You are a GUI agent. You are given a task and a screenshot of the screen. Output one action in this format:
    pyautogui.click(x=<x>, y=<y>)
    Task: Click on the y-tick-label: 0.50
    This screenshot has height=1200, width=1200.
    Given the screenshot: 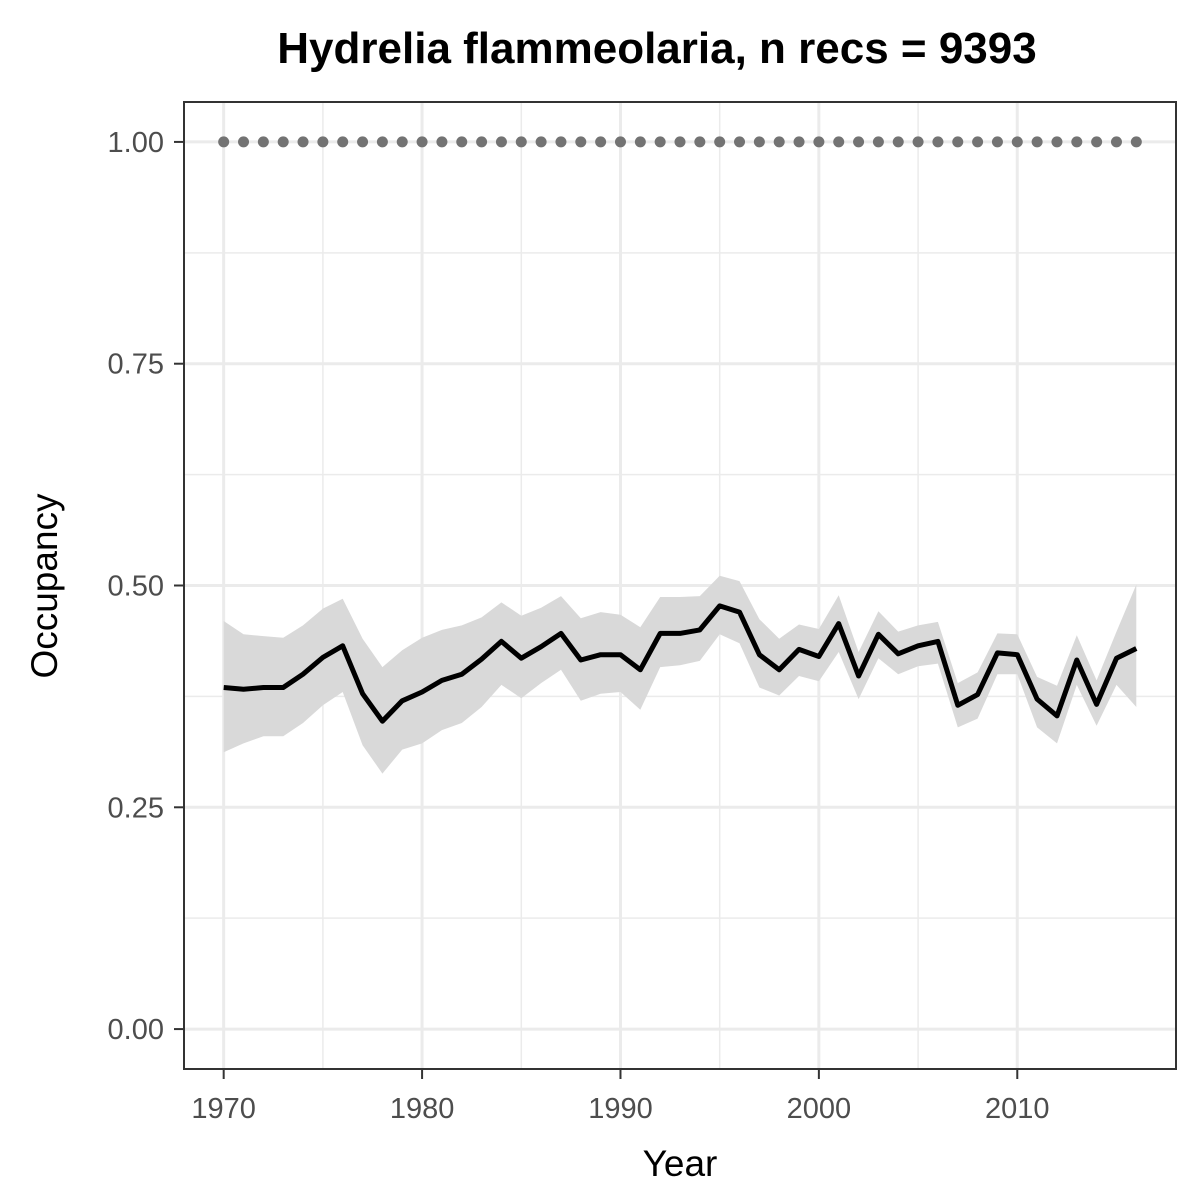 What is the action you would take?
    pyautogui.click(x=136, y=587)
    